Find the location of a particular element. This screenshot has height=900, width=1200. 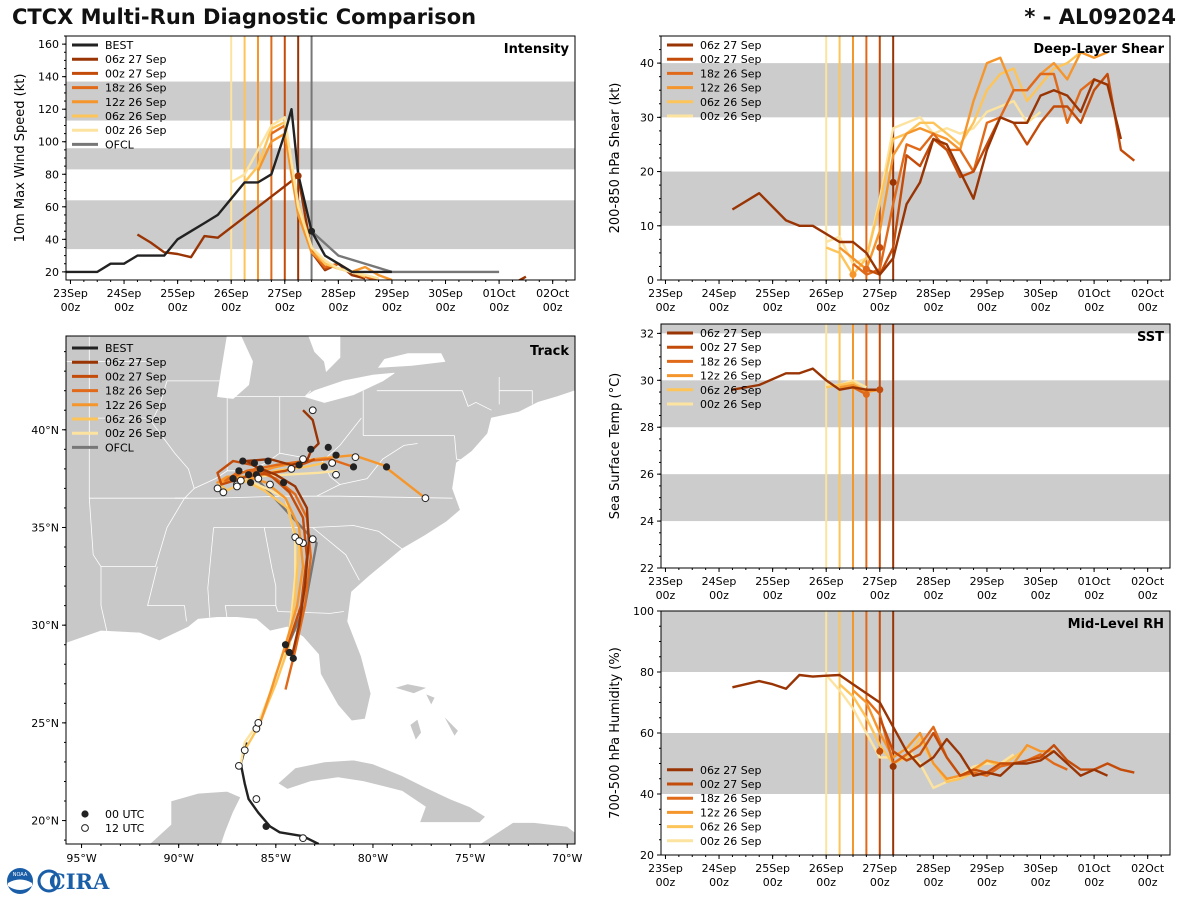

rh-legend-label-06z-26-sep: 06z 26 Sep is located at coordinates (731, 827).